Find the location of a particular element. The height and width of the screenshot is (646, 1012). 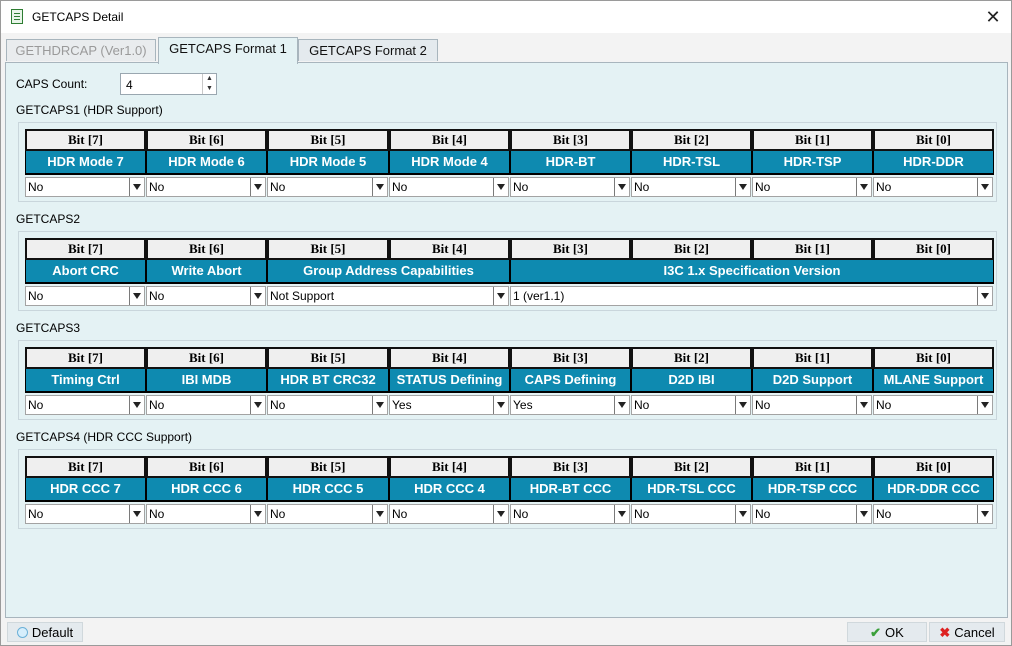

bit-header: Bit [3] is located at coordinates (570, 249).